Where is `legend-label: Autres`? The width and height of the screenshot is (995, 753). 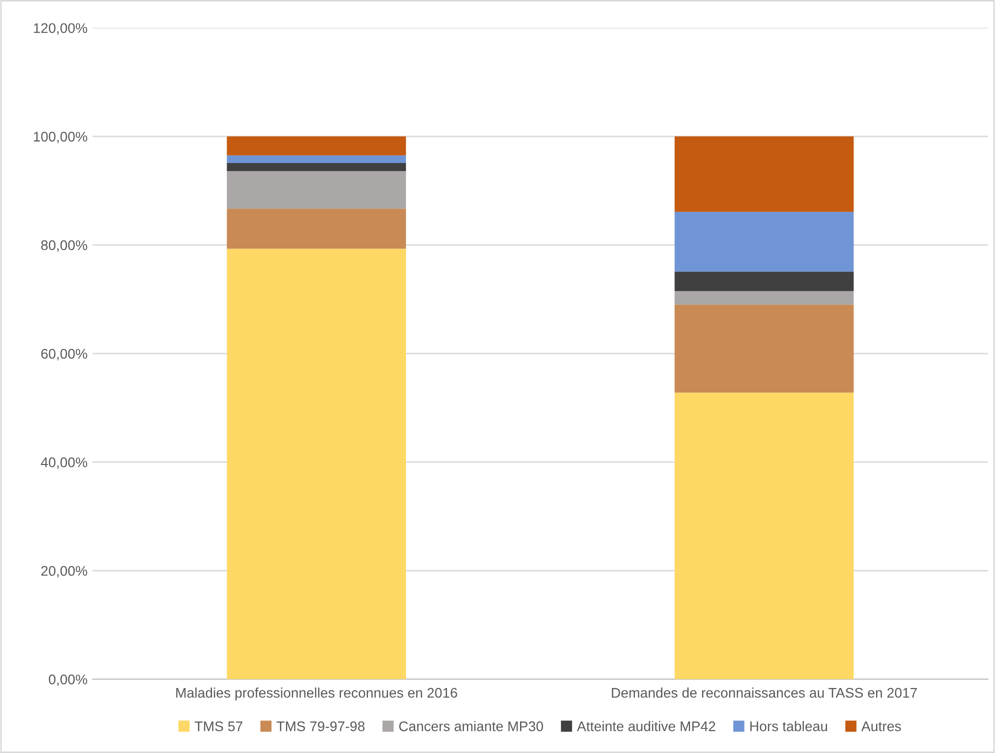
legend-label: Autres is located at coordinates (881, 727).